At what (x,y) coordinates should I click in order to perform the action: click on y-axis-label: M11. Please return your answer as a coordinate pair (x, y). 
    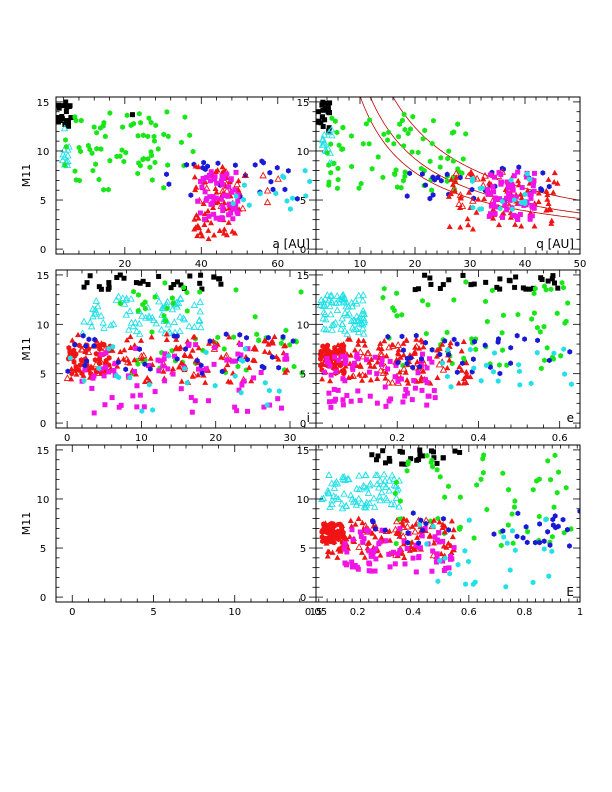
    Looking at the image, I should click on (26, 524).